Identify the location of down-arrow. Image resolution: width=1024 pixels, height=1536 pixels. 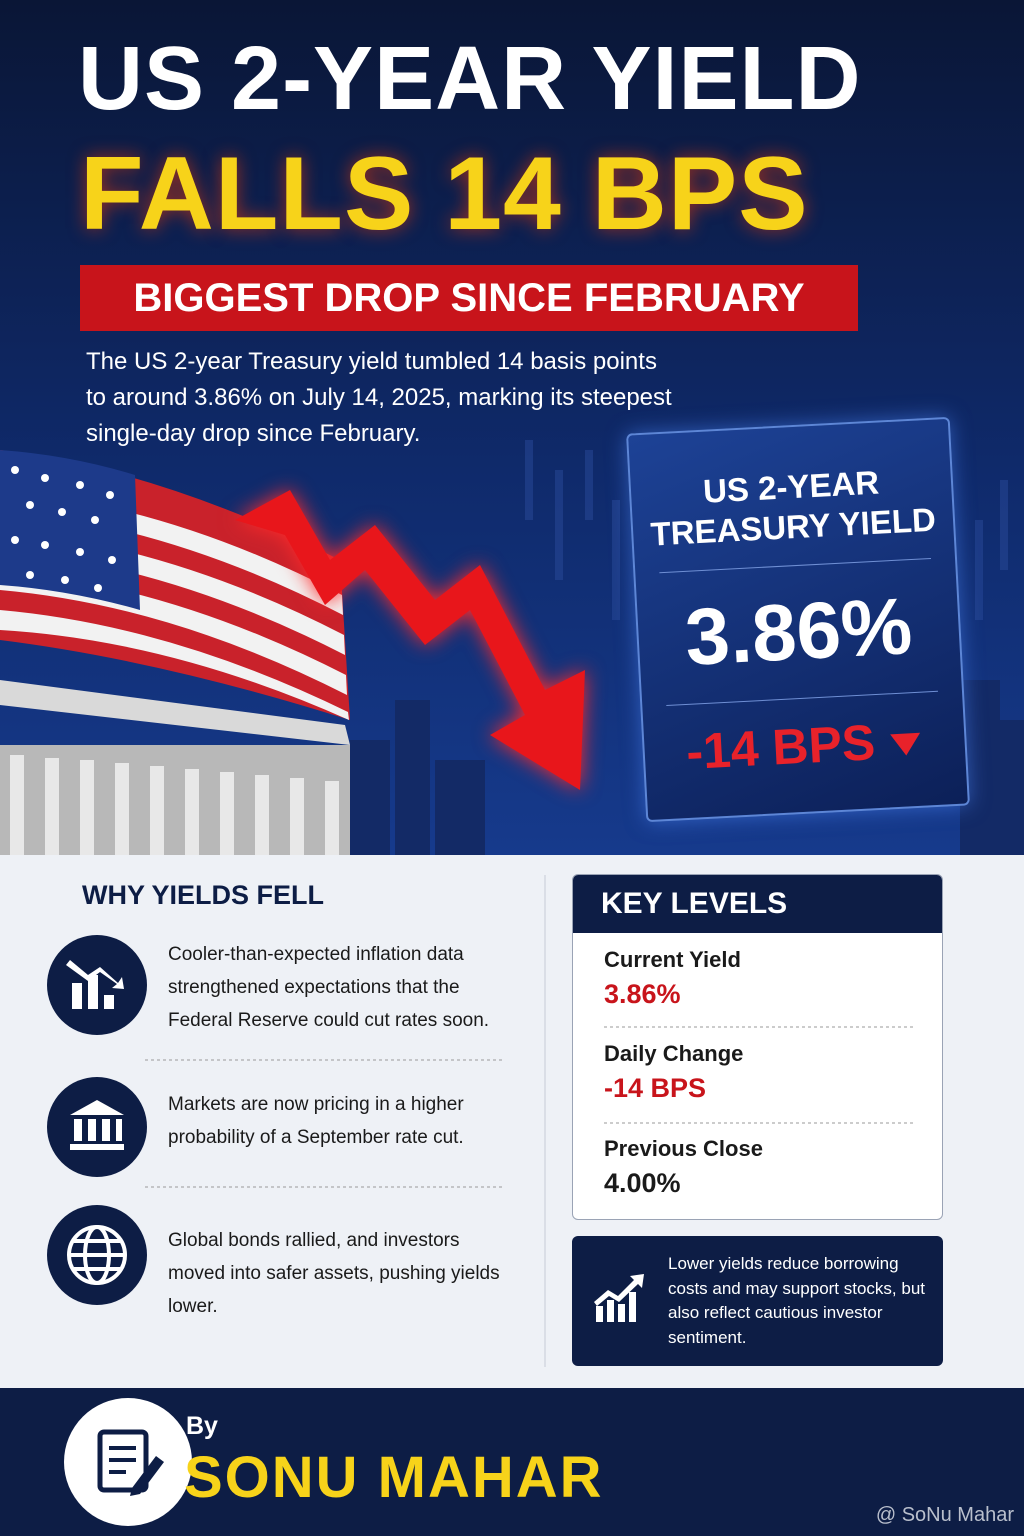
(410, 640).